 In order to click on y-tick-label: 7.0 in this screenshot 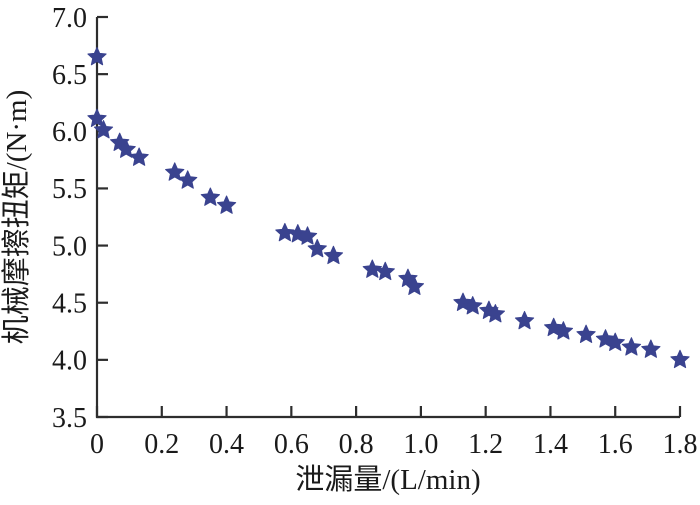, I will do `click(69, 18)`.